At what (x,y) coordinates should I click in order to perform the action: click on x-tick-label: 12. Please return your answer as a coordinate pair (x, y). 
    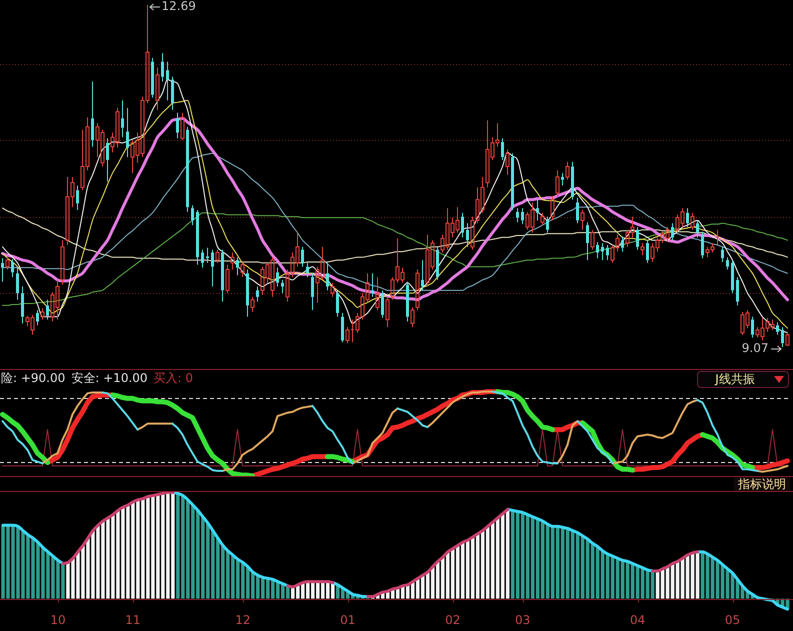
    Looking at the image, I should click on (242, 619).